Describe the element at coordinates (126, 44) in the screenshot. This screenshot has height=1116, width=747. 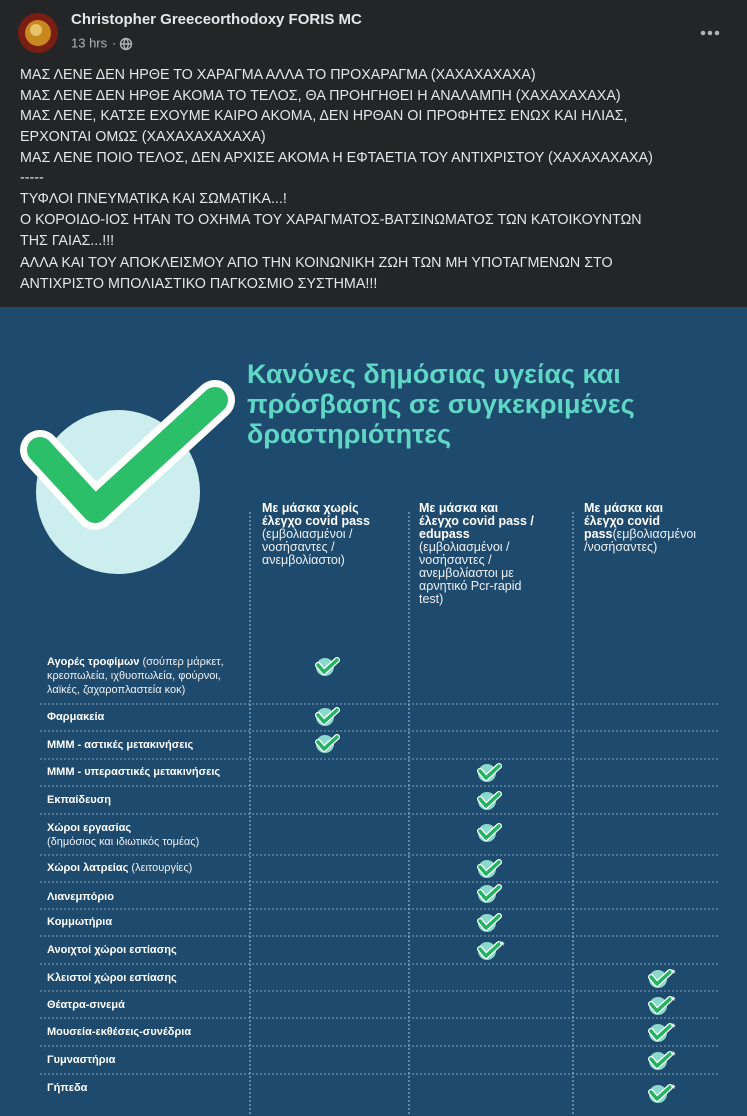
I see `audience-icon` at that location.